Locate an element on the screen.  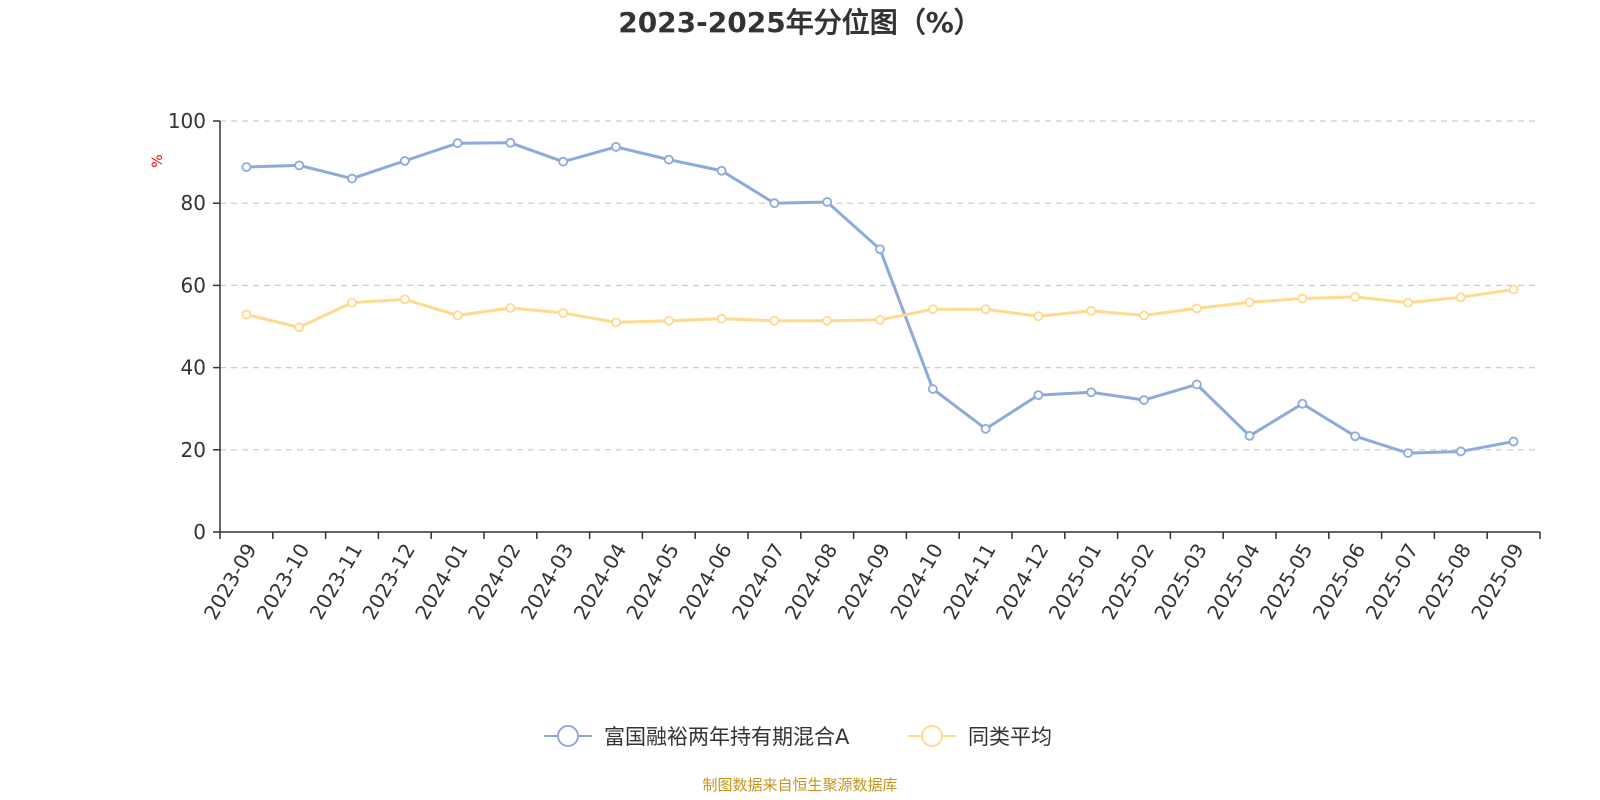
chart-title: 2023-2025年分位图（%） is located at coordinates (800, 22).